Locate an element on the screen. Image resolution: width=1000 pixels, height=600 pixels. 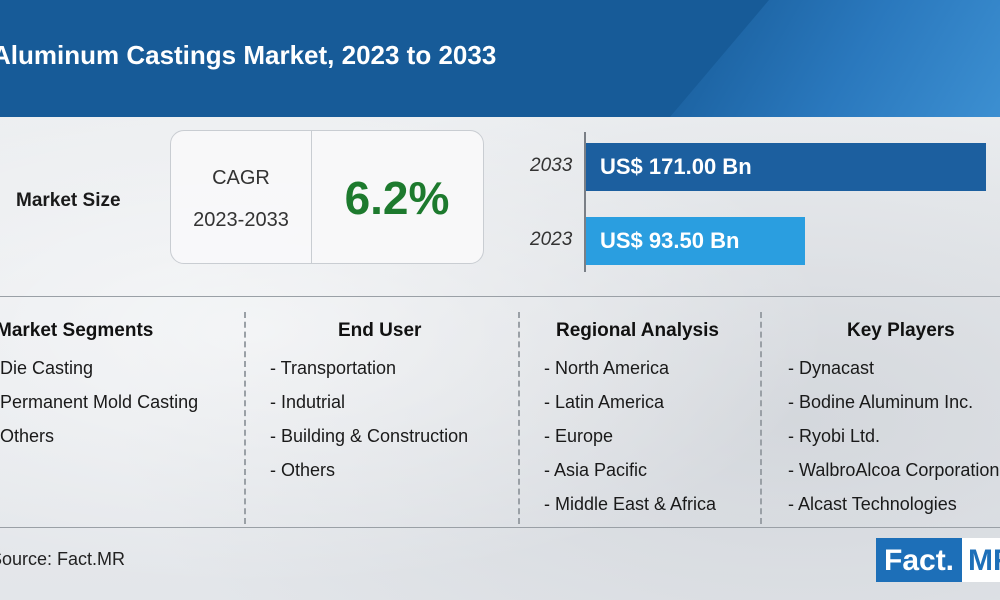
factmr-logo: Fact. MR is located at coordinates (938, 560).